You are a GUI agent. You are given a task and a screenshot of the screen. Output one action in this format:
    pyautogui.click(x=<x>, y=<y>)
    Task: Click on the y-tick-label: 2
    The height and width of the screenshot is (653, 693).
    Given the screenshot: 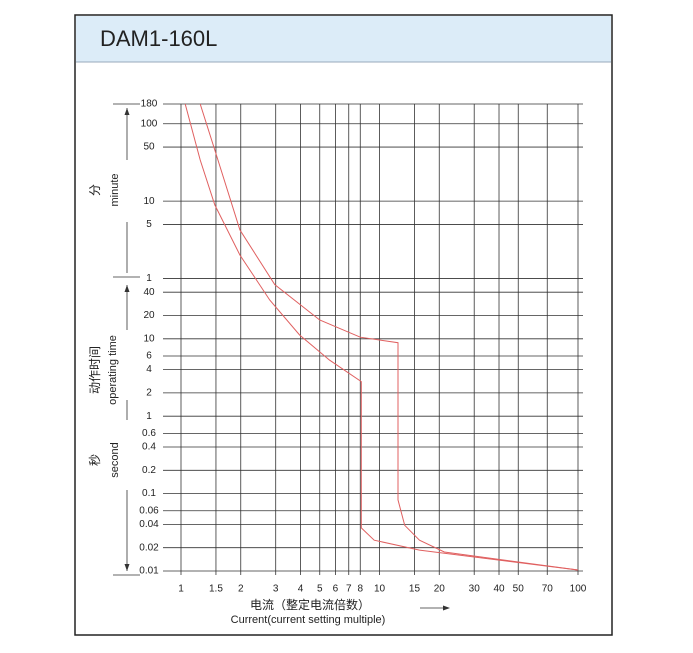 What is the action you would take?
    pyautogui.click(x=149, y=393)
    